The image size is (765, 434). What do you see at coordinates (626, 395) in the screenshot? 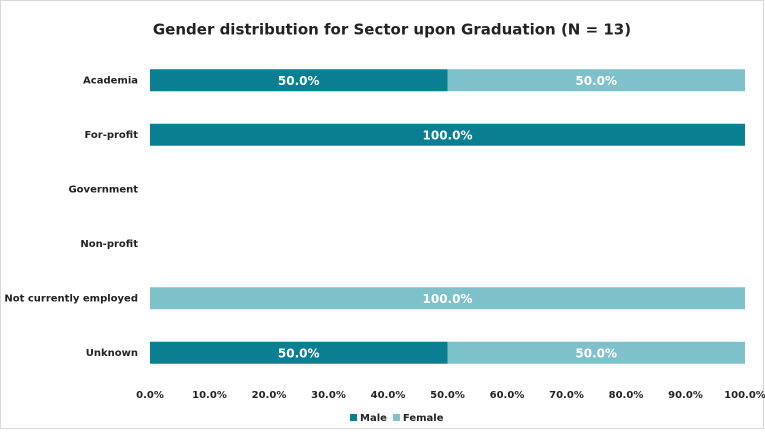
I see `x-tick-label: 80.0%` at bounding box center [626, 395].